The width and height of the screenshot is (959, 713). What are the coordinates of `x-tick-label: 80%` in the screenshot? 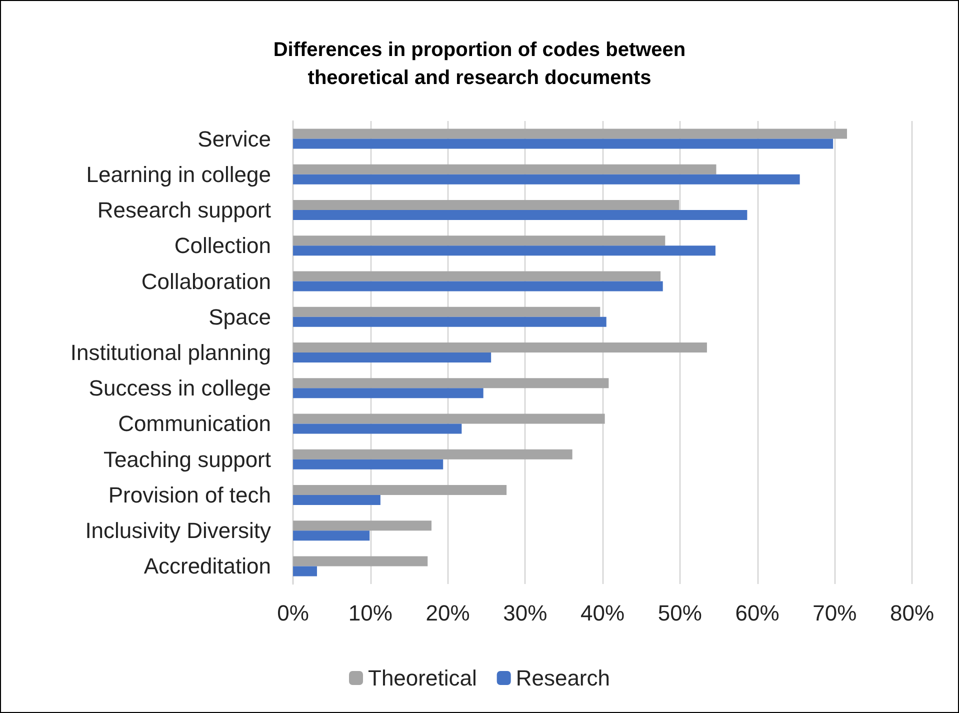 It's located at (912, 613).